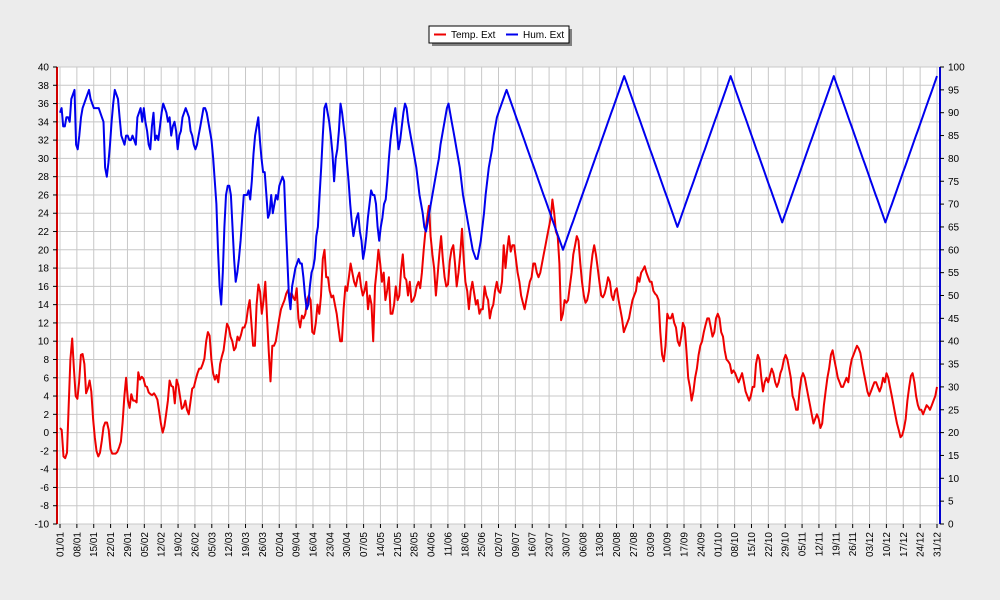  What do you see at coordinates (44, 141) in the screenshot?
I see `left-tick-label: 32` at bounding box center [44, 141].